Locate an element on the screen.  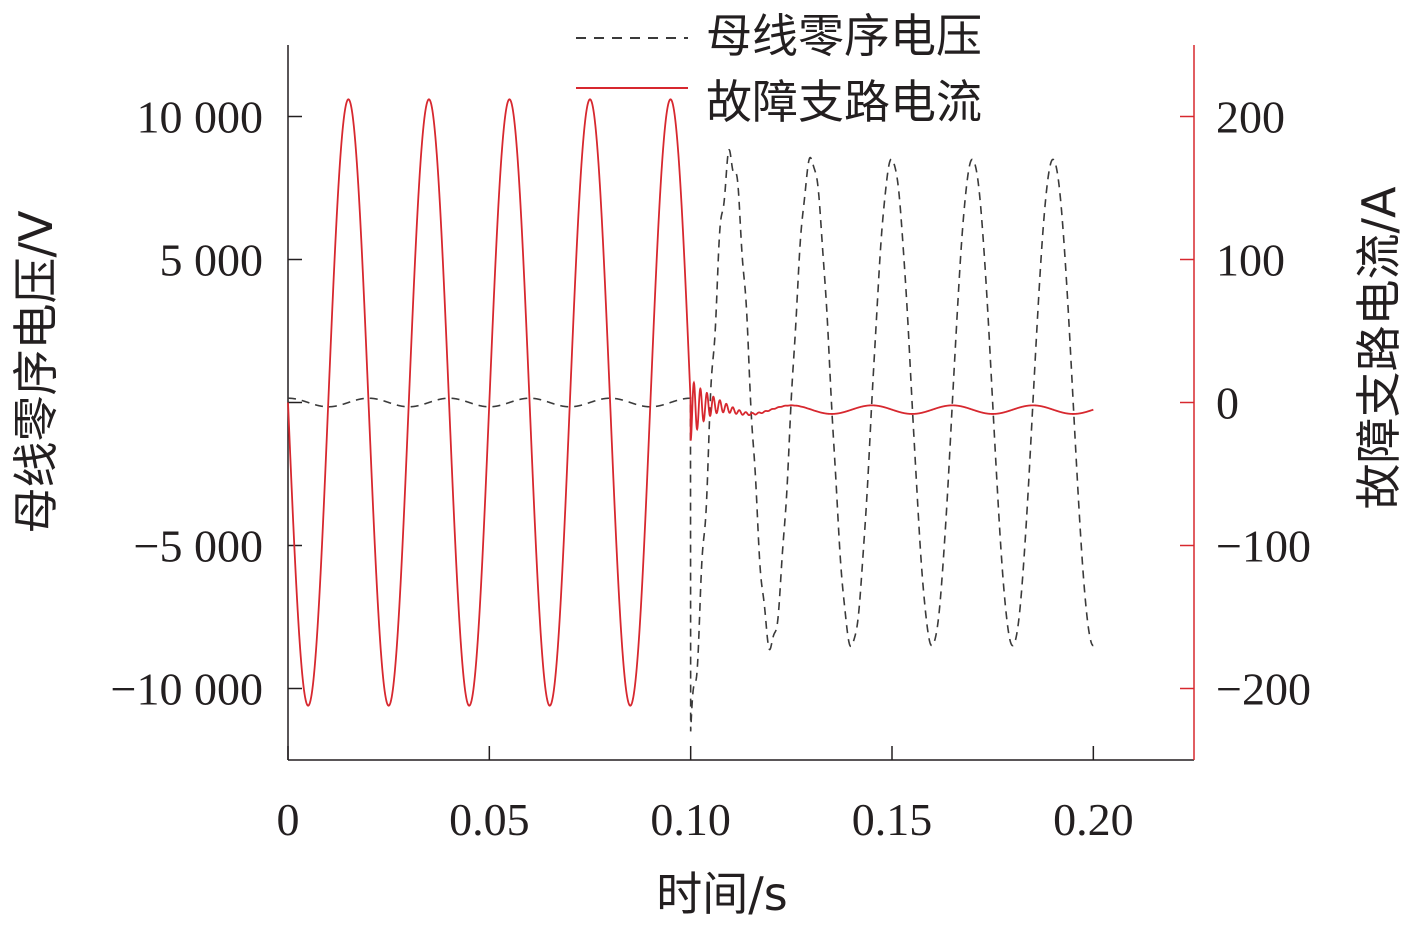
x-tick-label: 0.05 is located at coordinates (489, 819).